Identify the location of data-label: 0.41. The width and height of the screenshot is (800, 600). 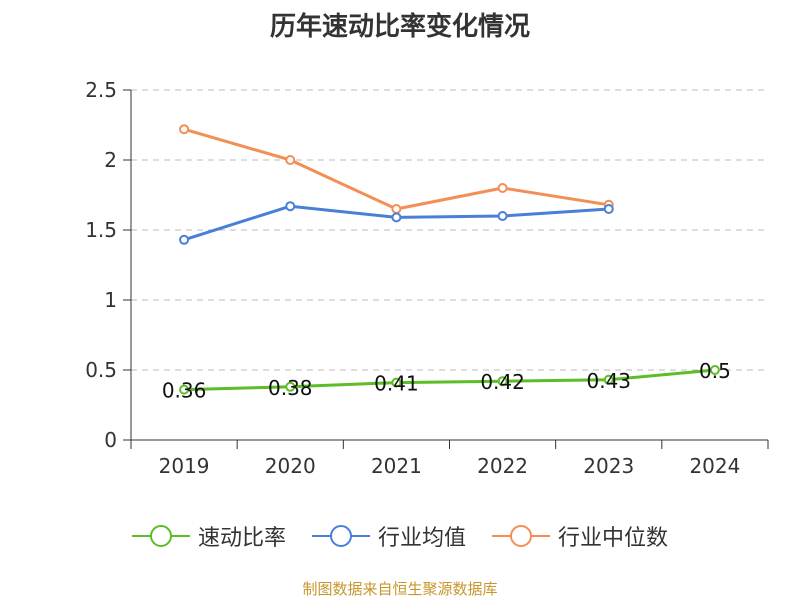
(396, 384).